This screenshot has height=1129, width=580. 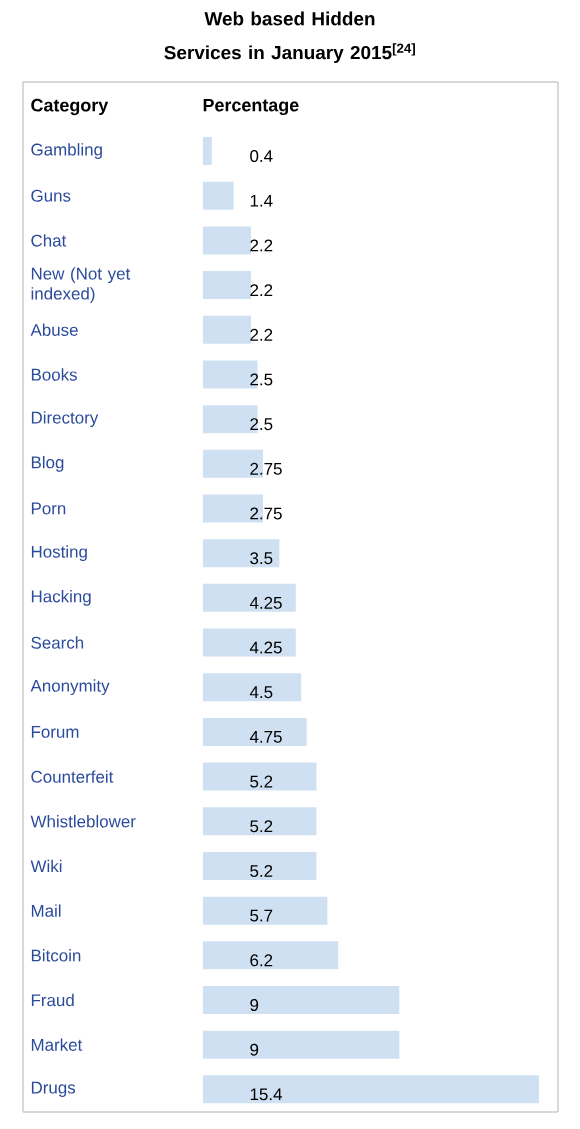 I want to click on y-tick-label: Abuse, so click(x=54, y=329).